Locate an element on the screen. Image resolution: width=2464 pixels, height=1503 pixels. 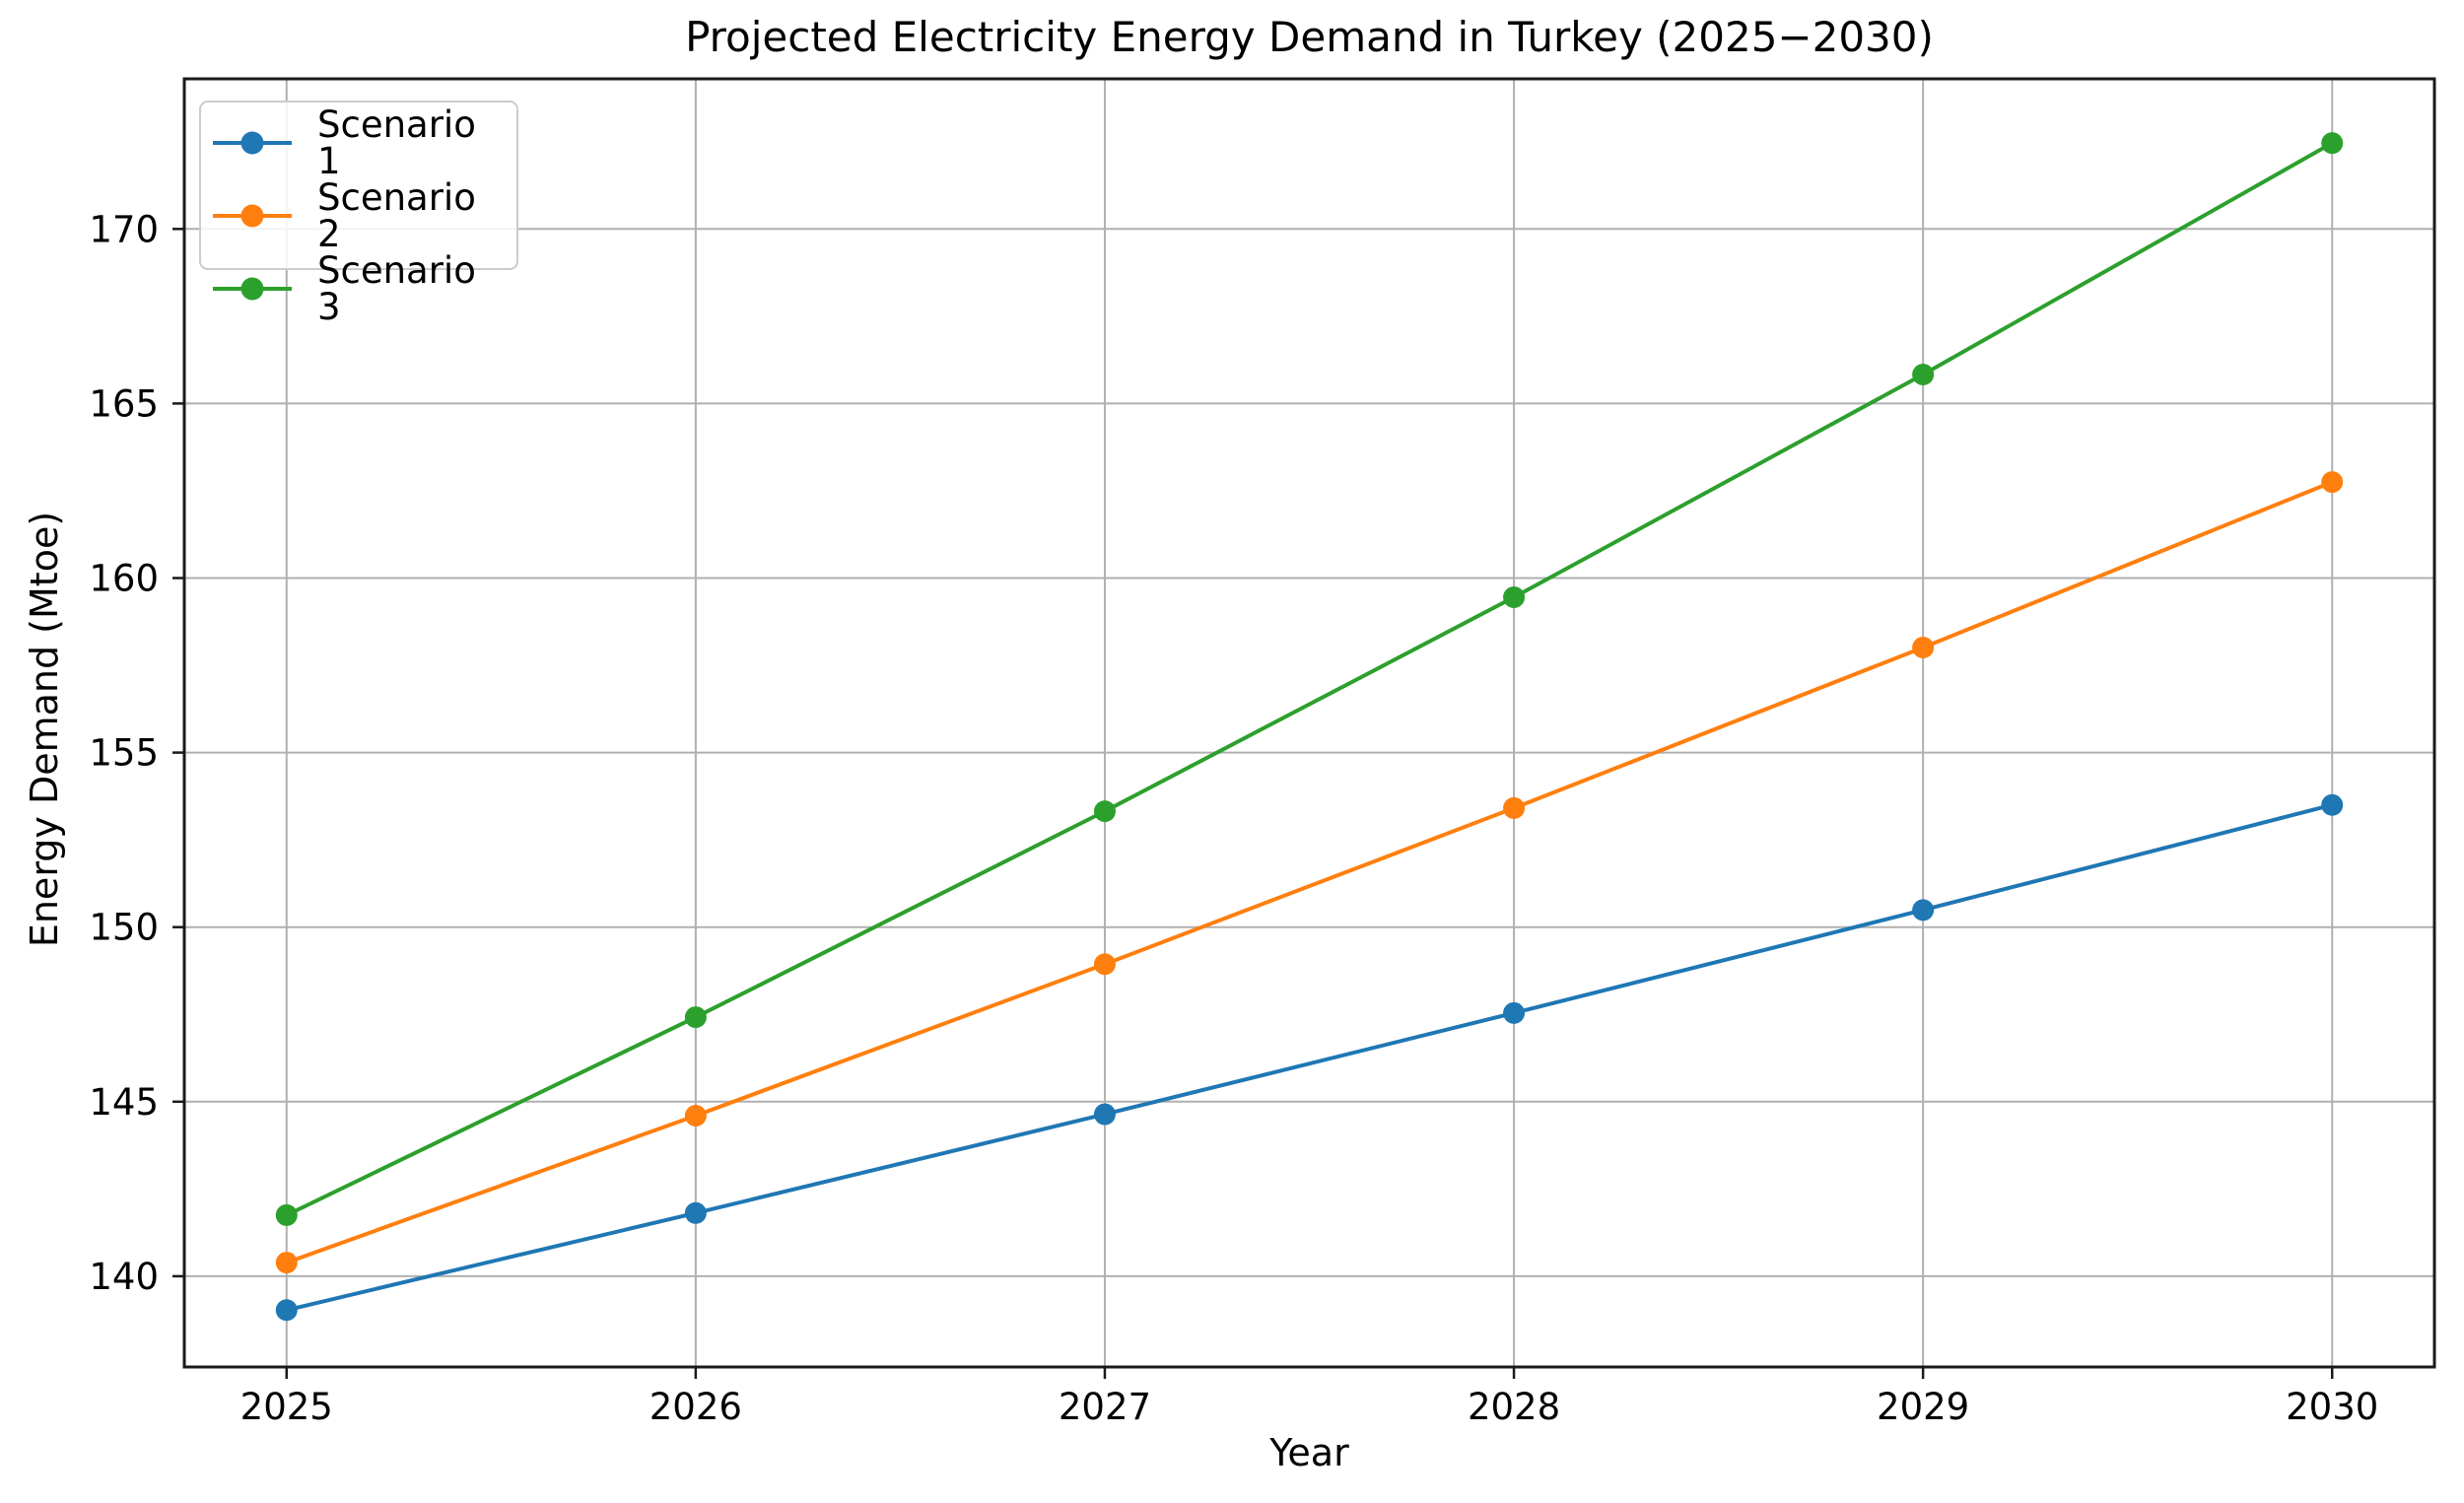
legend-item-label: Scenario 3 is located at coordinates (396, 288).